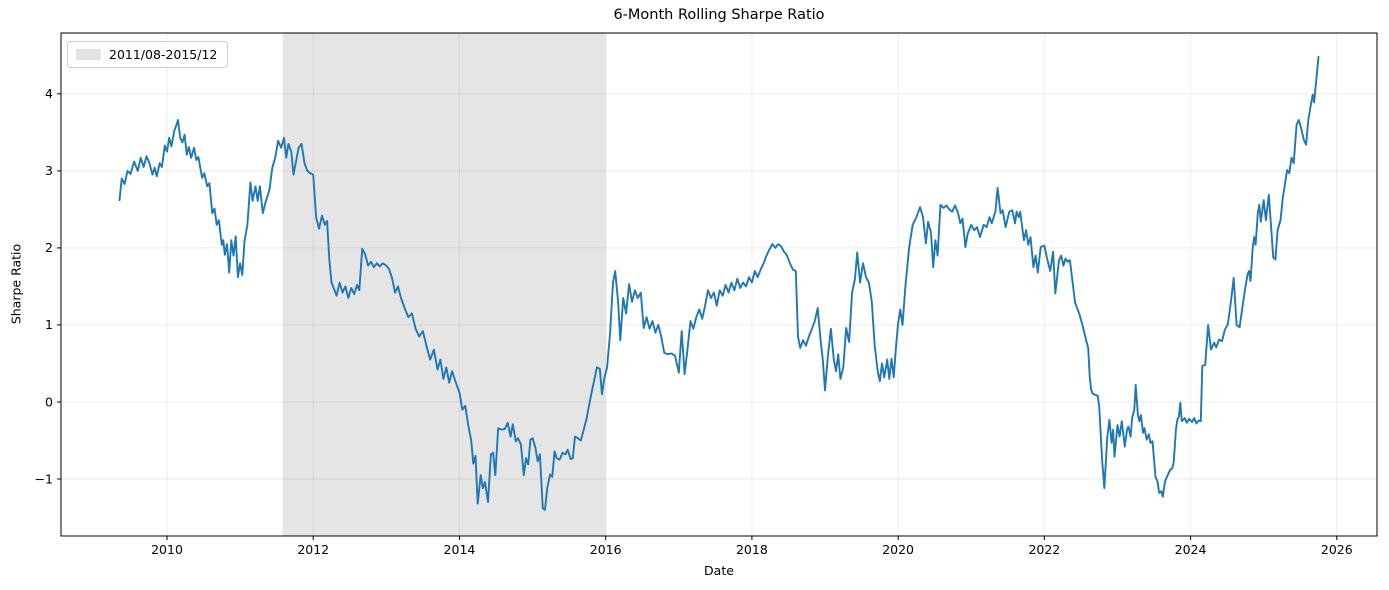 Image resolution: width=1389 pixels, height=590 pixels. I want to click on y-axis-tick-label: 4, so click(49, 93).